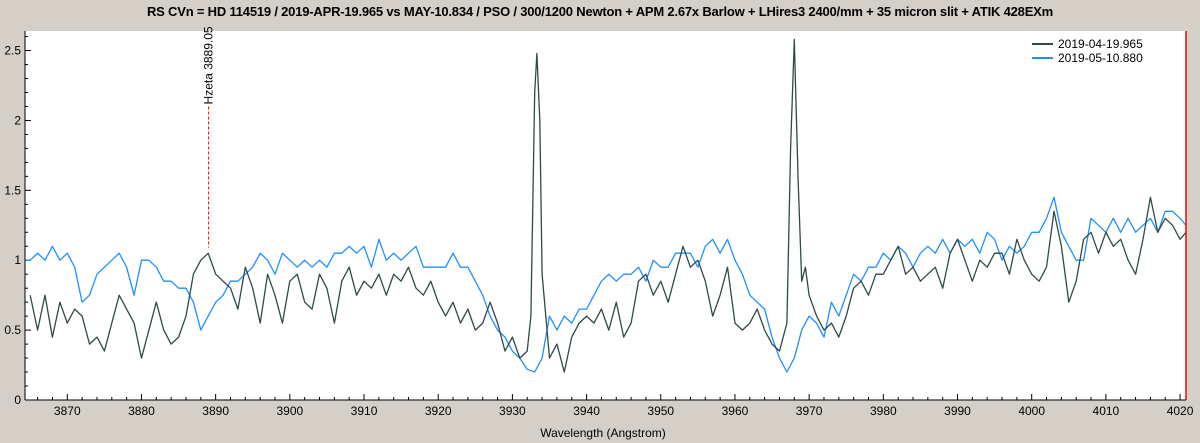 The height and width of the screenshot is (443, 1200). I want to click on x-tick-label: 3910, so click(364, 411).